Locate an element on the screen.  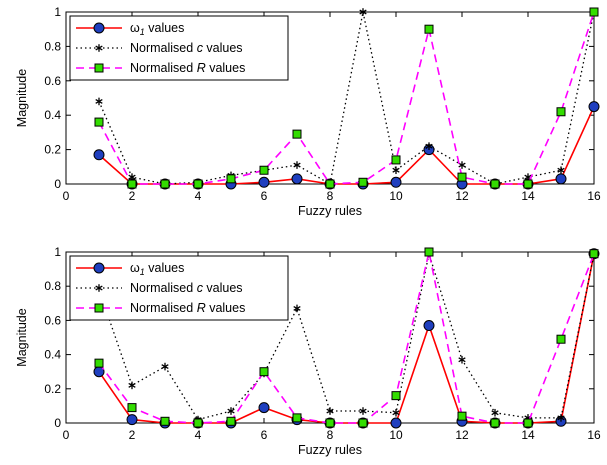
y-tick-label: 0.2 is located at coordinates (52, 150).